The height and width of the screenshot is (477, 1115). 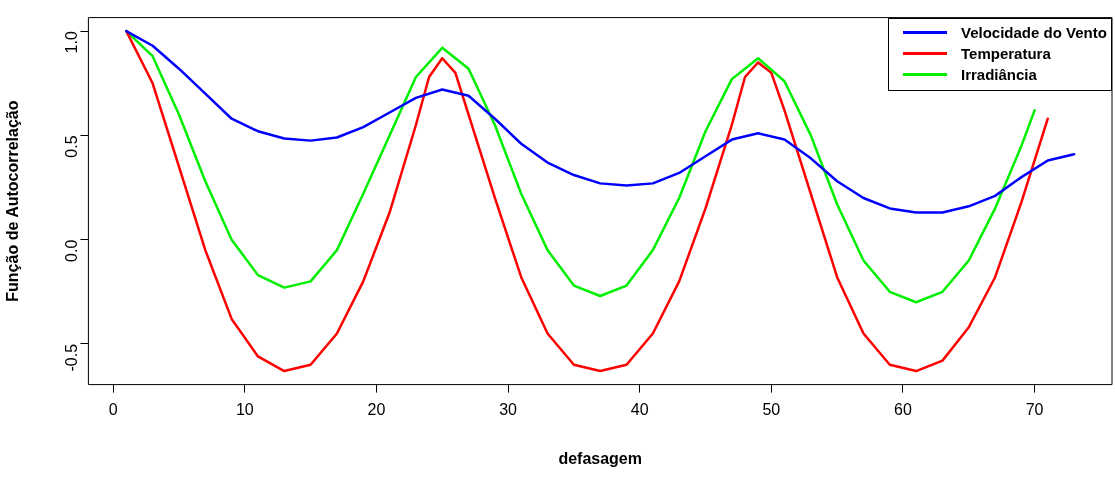 I want to click on legend-label: Velocidade do Vento, so click(x=1034, y=32).